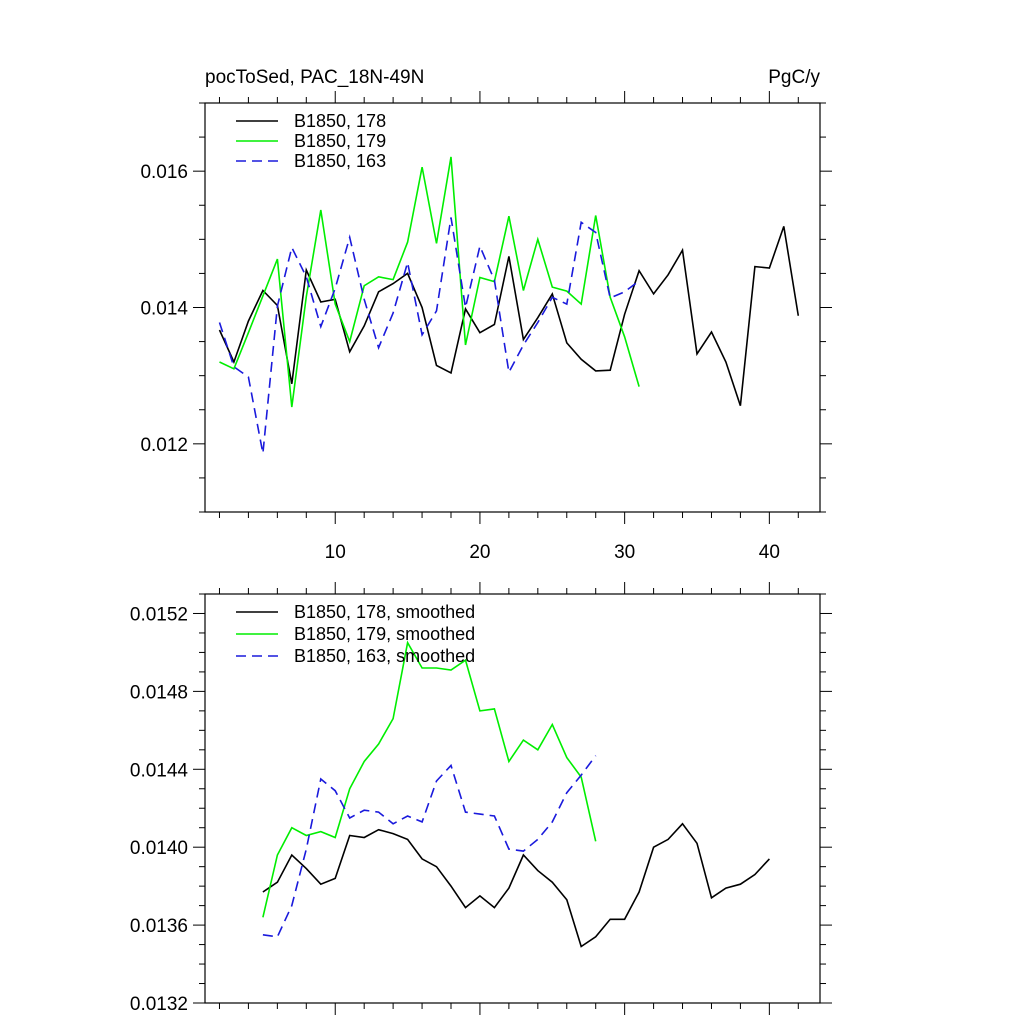 The height and width of the screenshot is (1024, 1024). Describe the element at coordinates (384, 612) in the screenshot. I see `bottom-legend-label-1: B1850, 178, smoothed` at that location.